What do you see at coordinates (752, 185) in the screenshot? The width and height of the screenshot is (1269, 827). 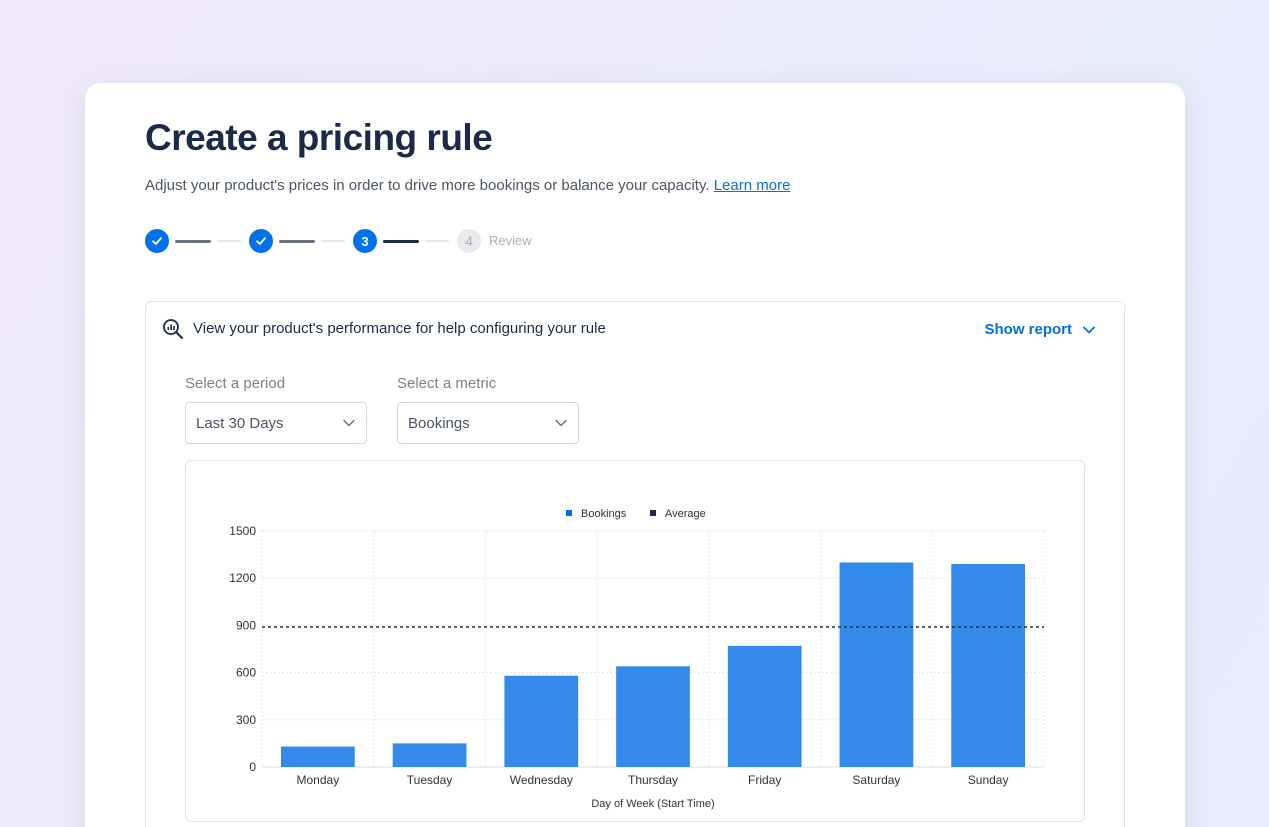 I see `learn-more-link: Learn more` at bounding box center [752, 185].